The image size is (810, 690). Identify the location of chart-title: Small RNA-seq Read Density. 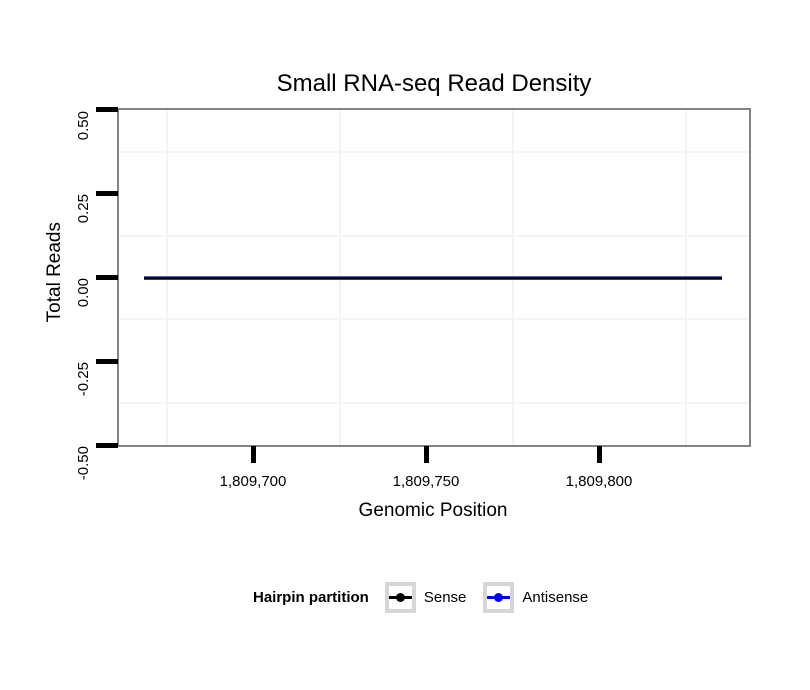
(434, 83).